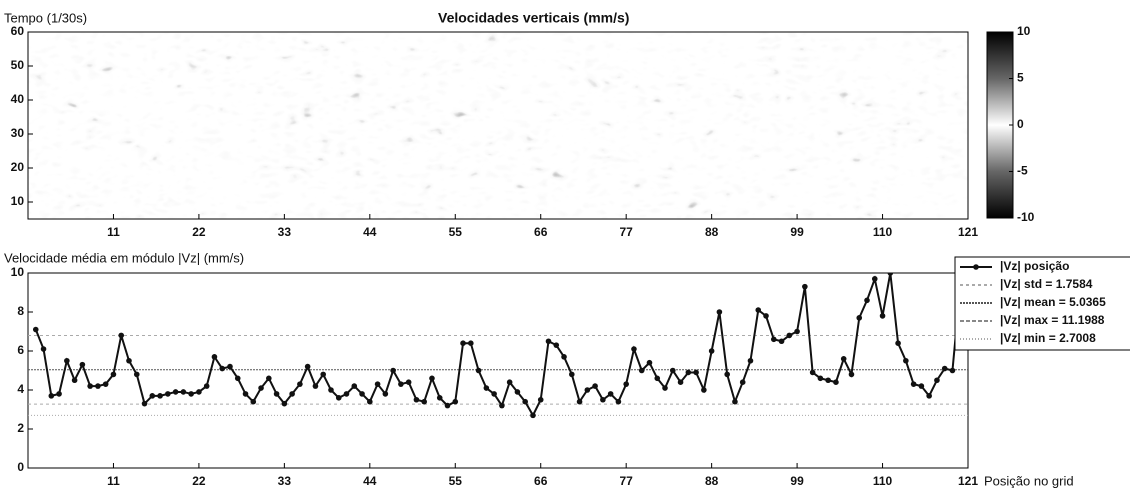 The height and width of the screenshot is (489, 1130). What do you see at coordinates (1022, 171) in the screenshot?
I see `colorbar-tick-label: -5` at bounding box center [1022, 171].